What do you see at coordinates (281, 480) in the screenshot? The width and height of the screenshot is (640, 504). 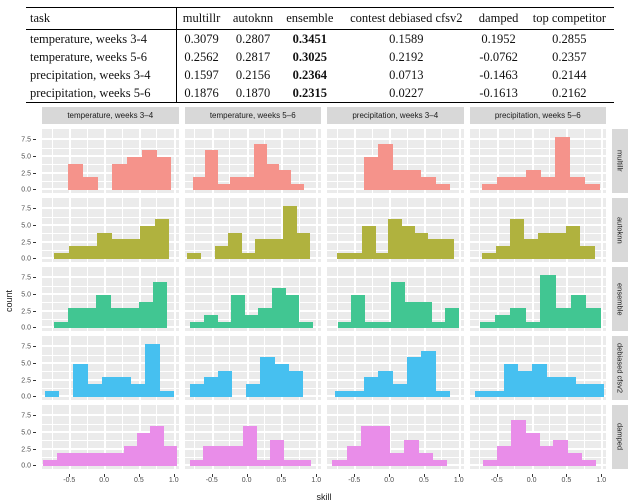 I see `x-tick-label: 0.5` at bounding box center [281, 480].